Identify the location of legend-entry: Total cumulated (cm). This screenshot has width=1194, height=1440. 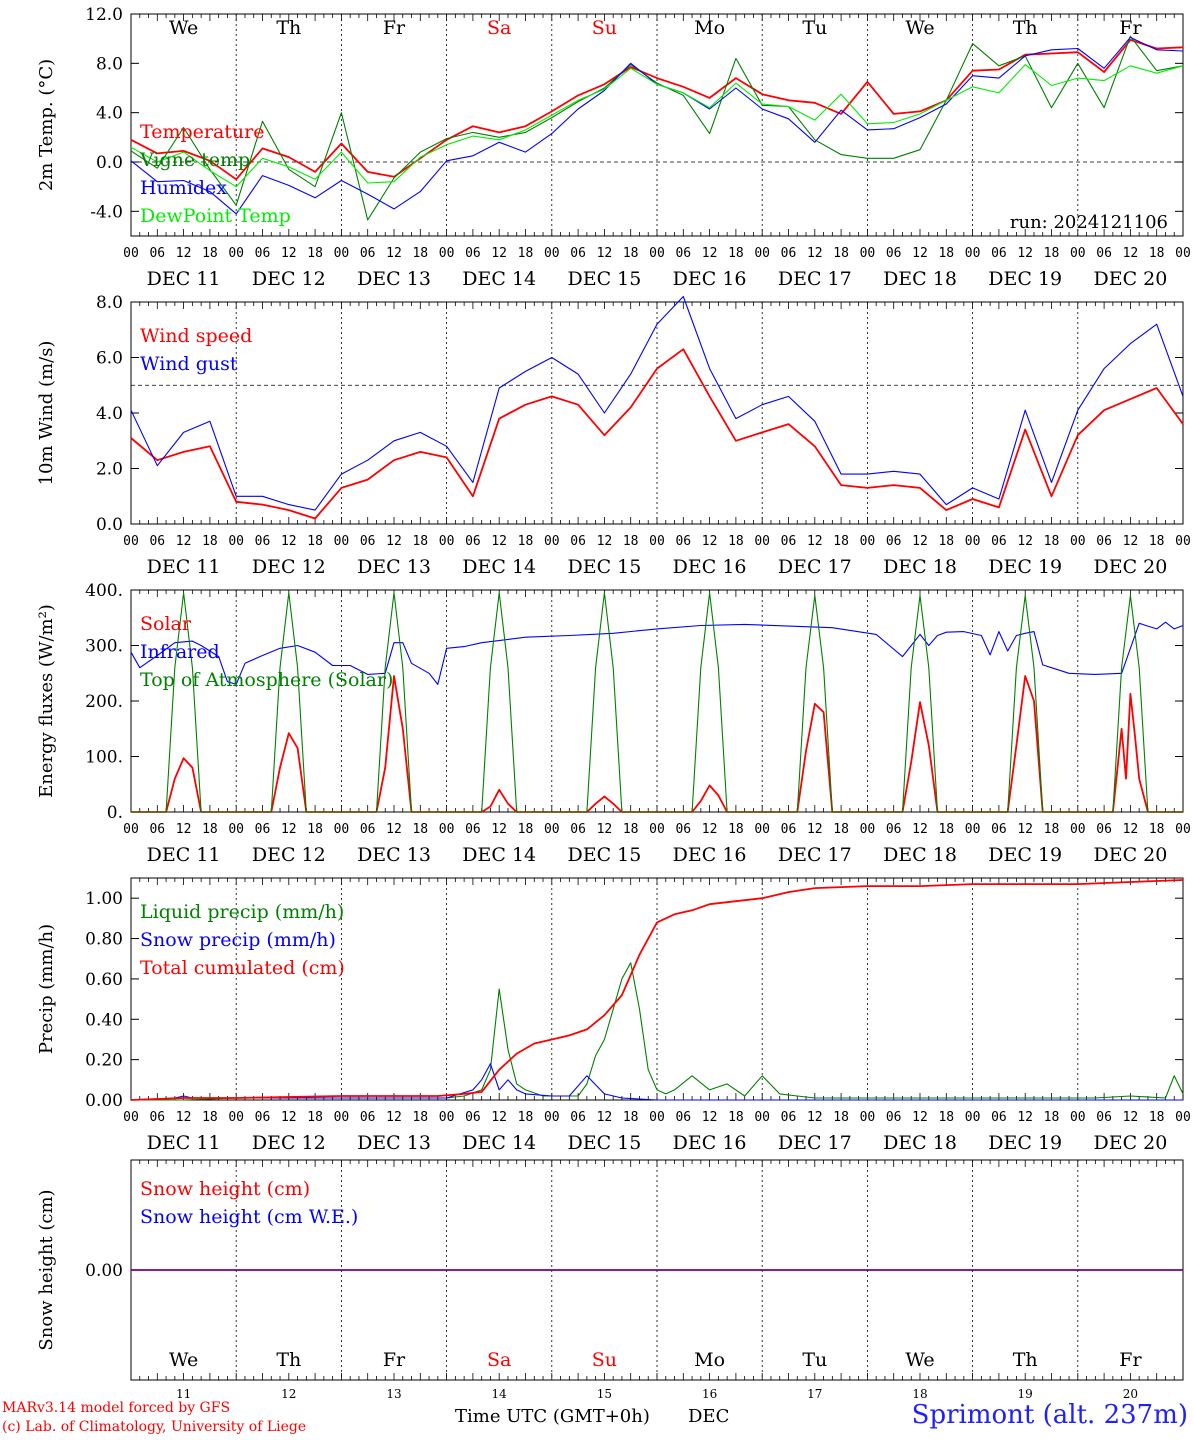
(242, 968).